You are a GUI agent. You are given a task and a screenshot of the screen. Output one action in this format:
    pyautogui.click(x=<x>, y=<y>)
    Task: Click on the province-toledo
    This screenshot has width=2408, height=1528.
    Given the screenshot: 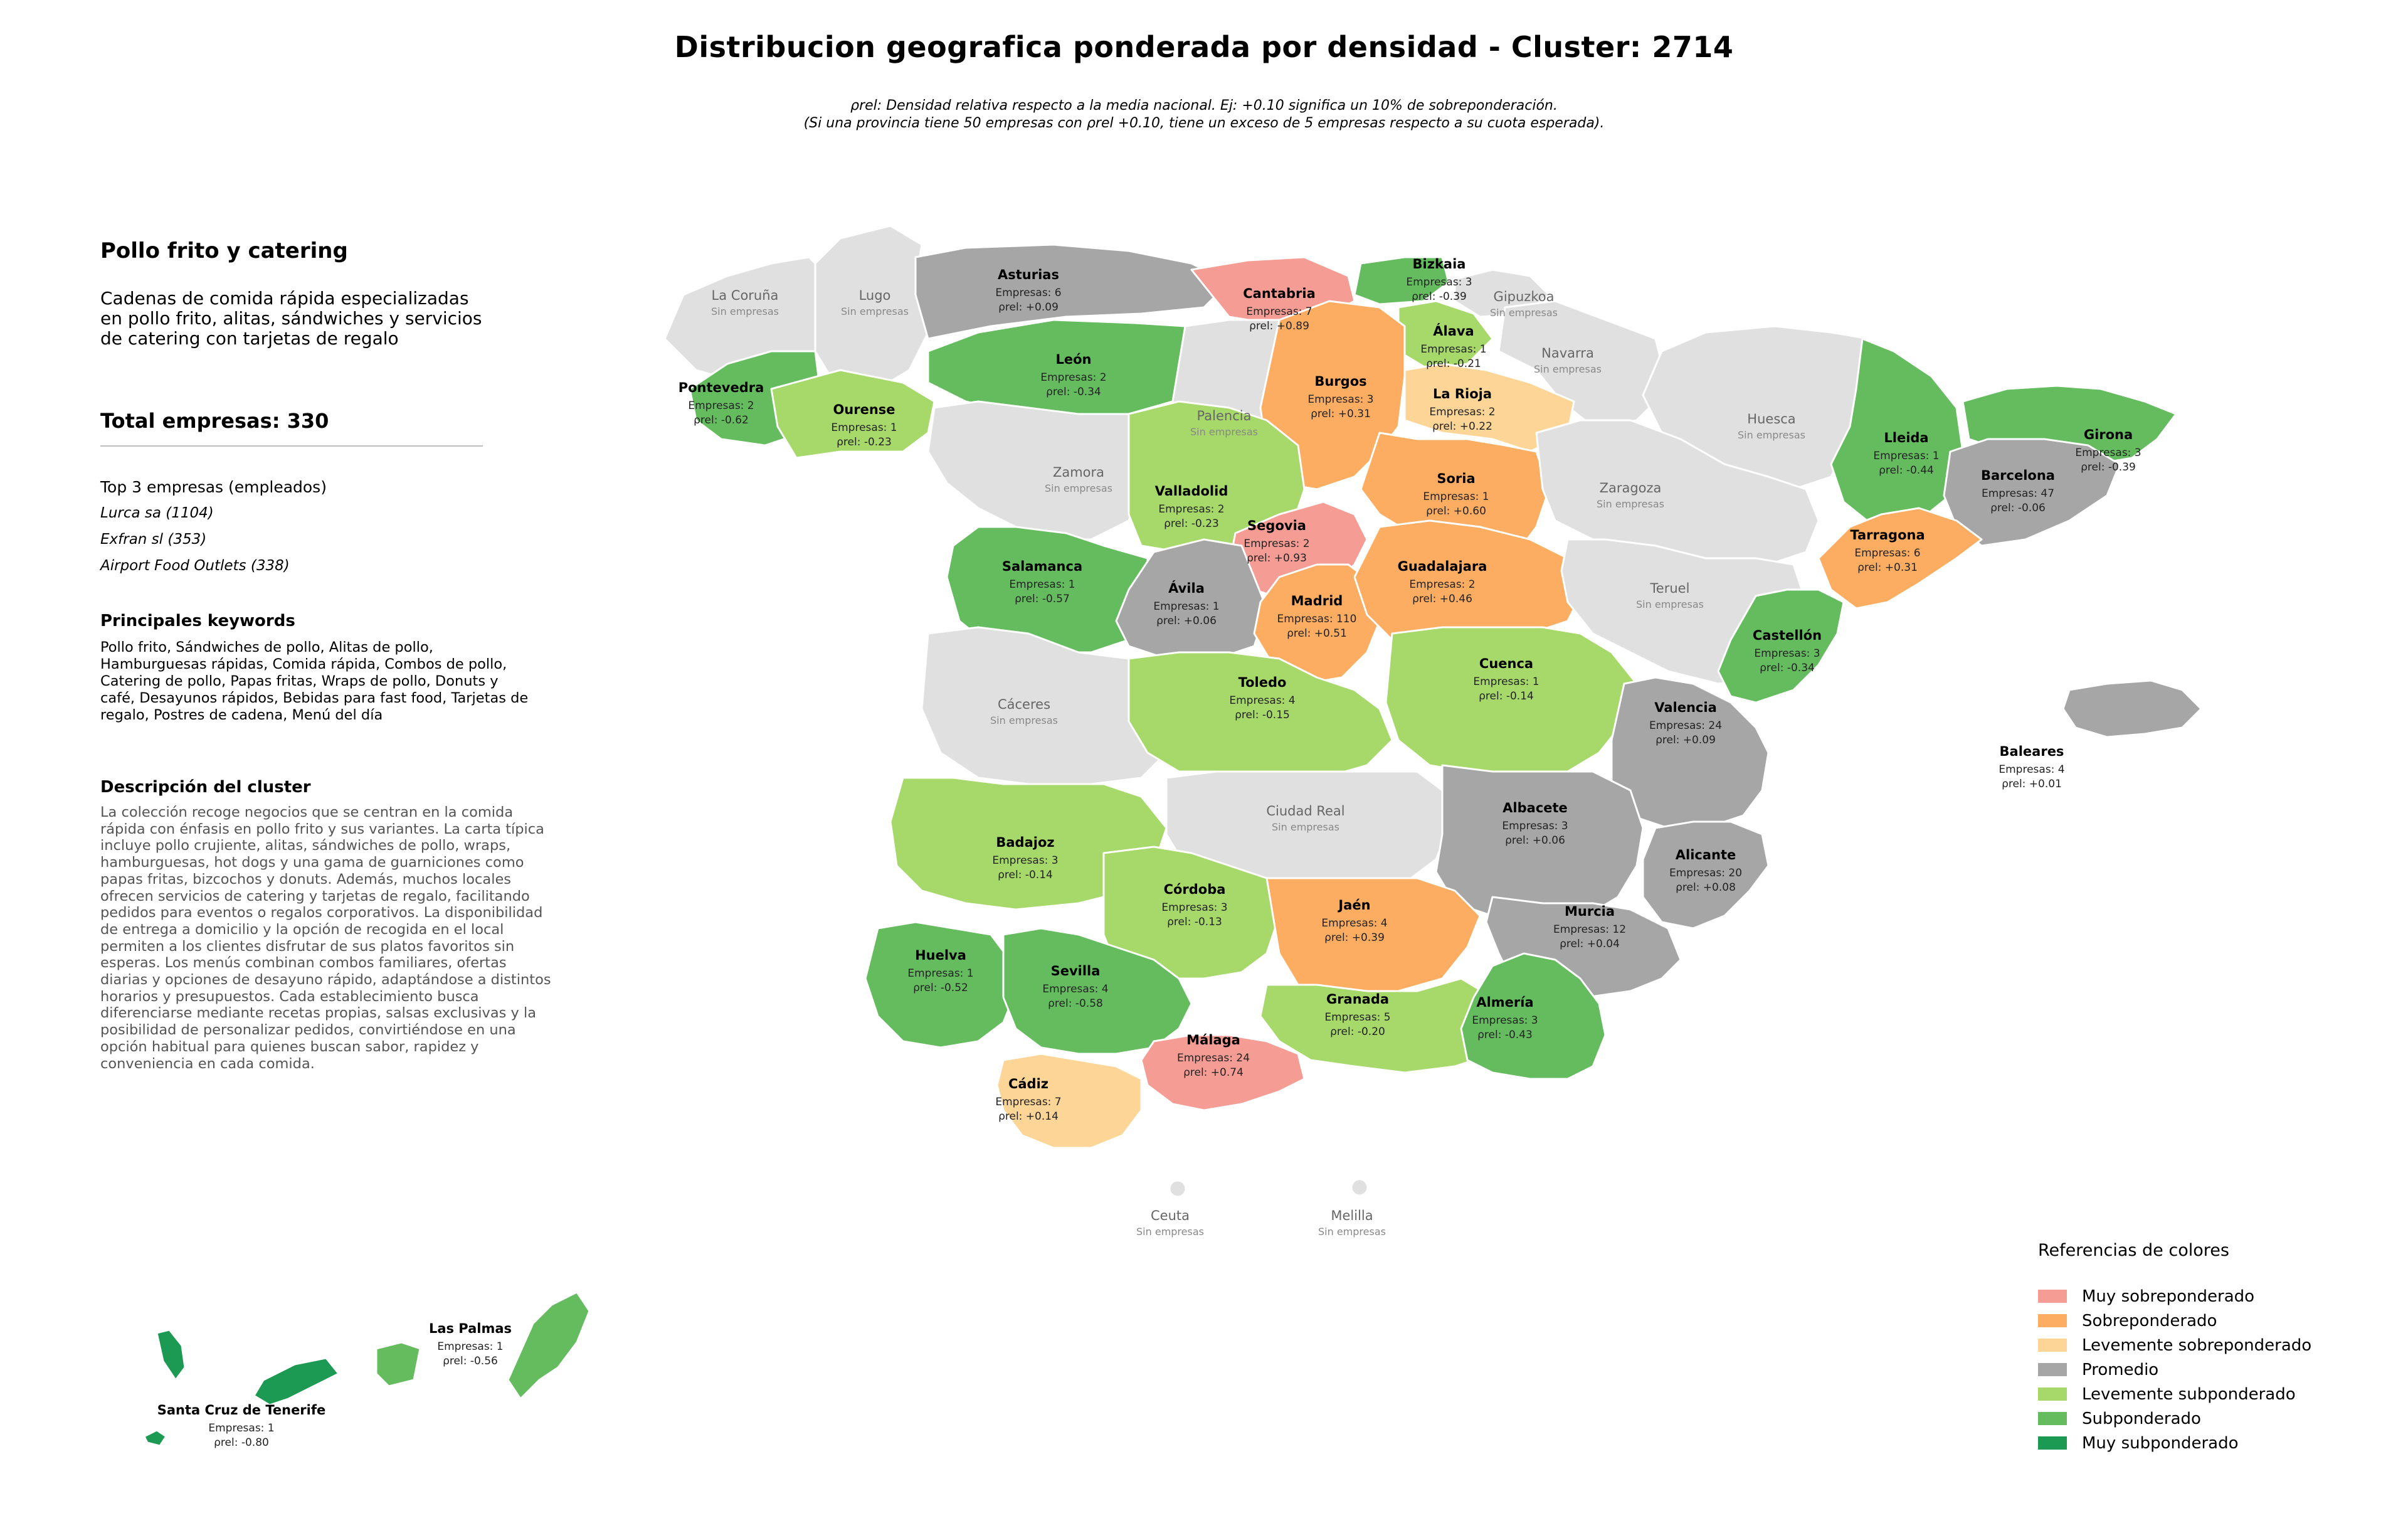 What is the action you would take?
    pyautogui.click(x=1260, y=715)
    